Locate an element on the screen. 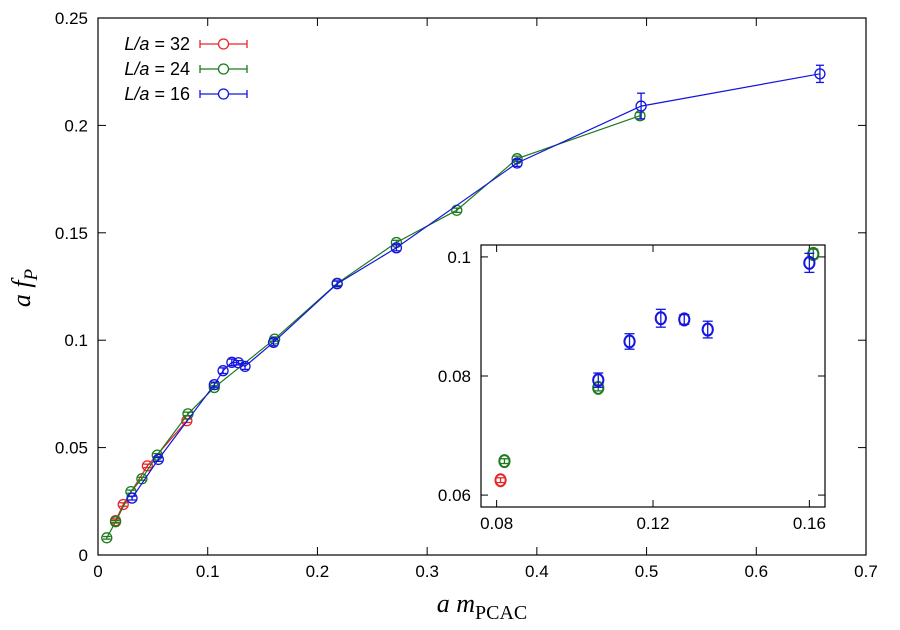 The image size is (900, 630). series-line is located at coordinates (151, 470).